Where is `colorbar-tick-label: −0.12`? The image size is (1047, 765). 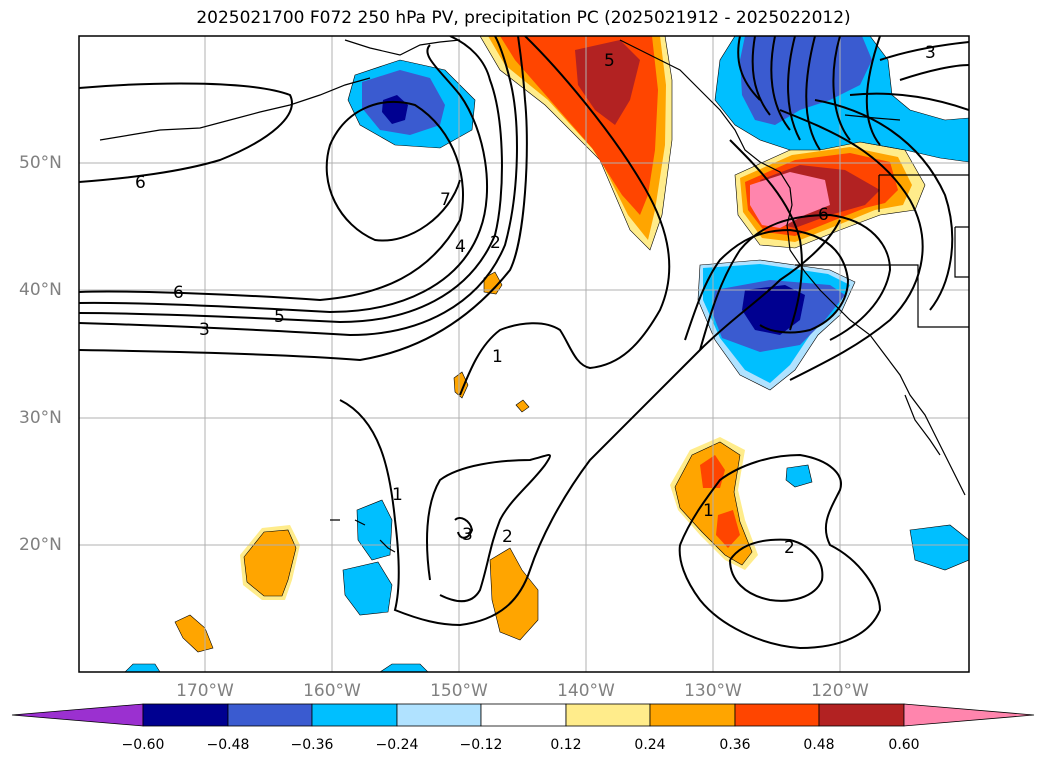 colorbar-tick-label: −0.12 is located at coordinates (481, 745).